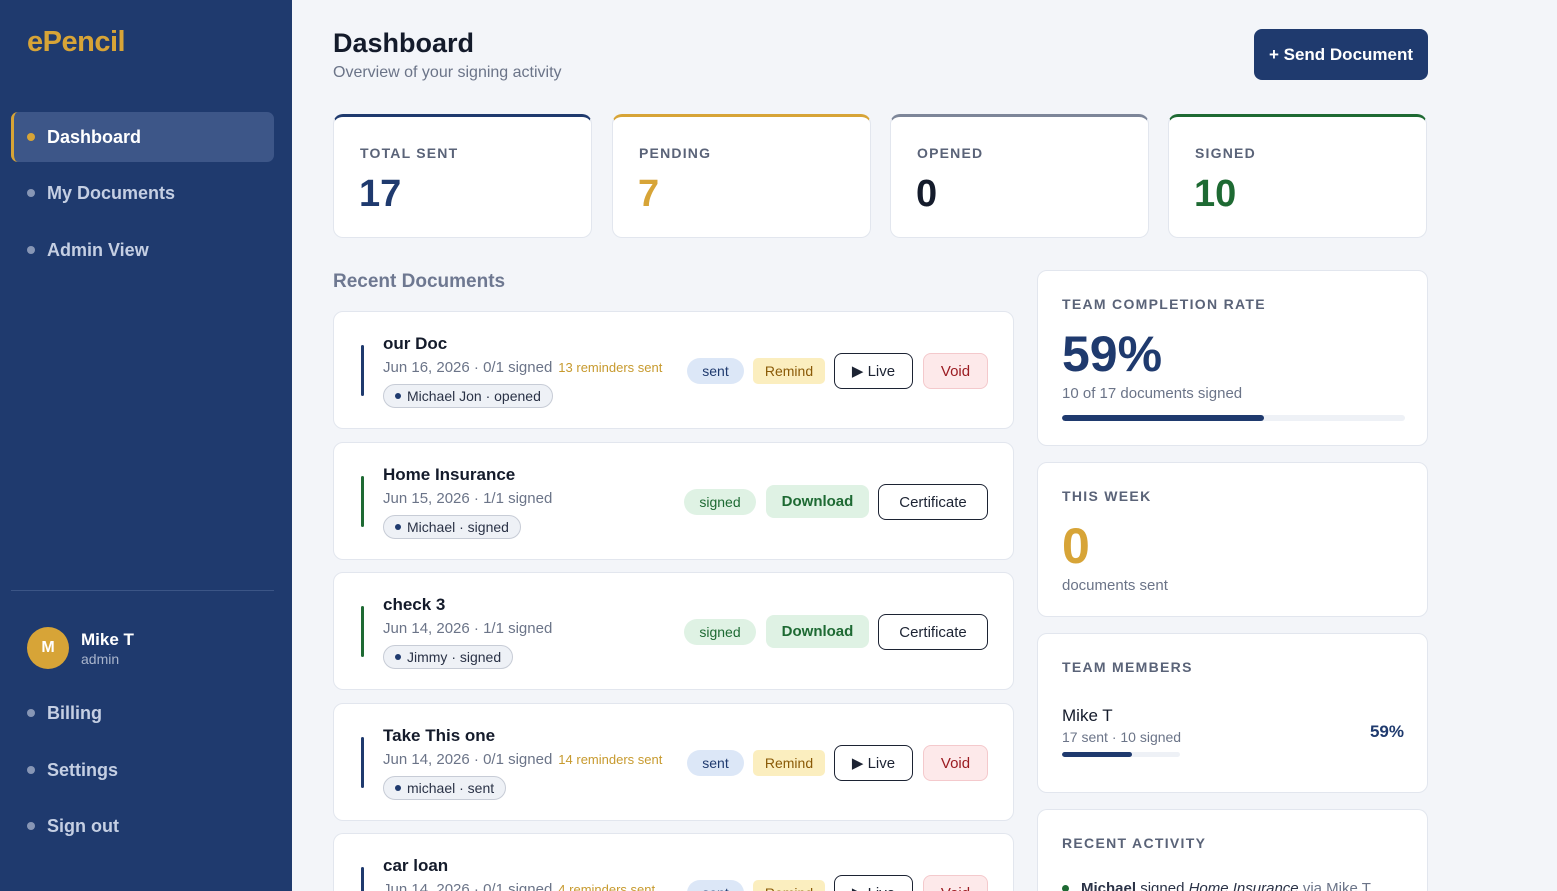 Image resolution: width=1557 pixels, height=891 pixels. Describe the element at coordinates (468, 886) in the screenshot. I see `document-date-progress: Jun 14, 2026 · 0/1 signed` at that location.